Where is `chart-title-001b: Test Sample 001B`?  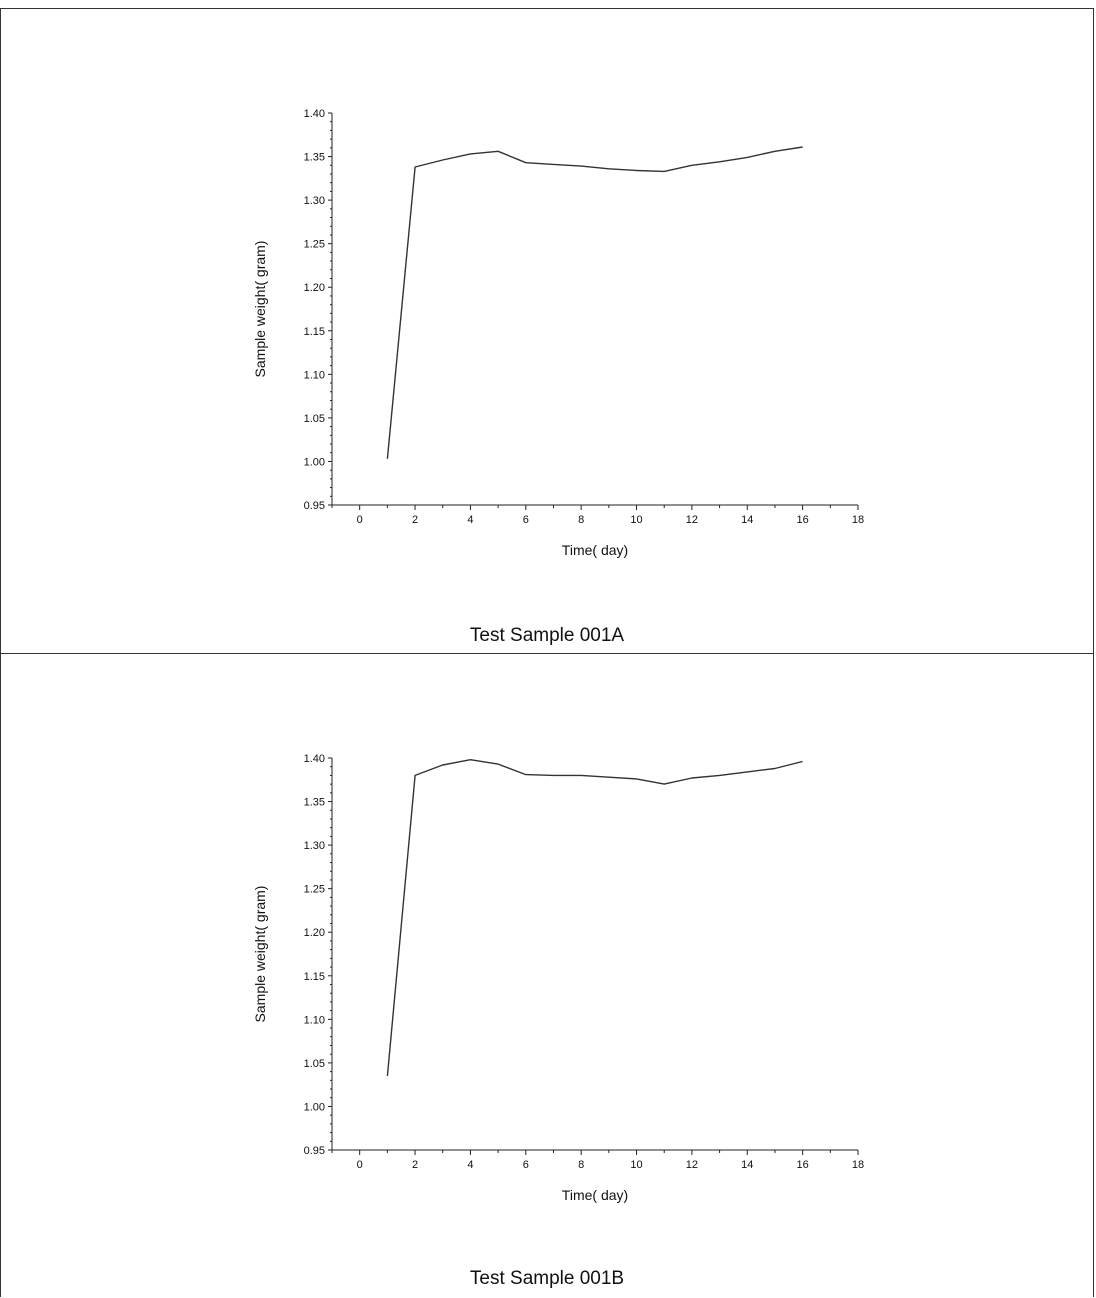 chart-title-001b: Test Sample 001B is located at coordinates (547, 1278).